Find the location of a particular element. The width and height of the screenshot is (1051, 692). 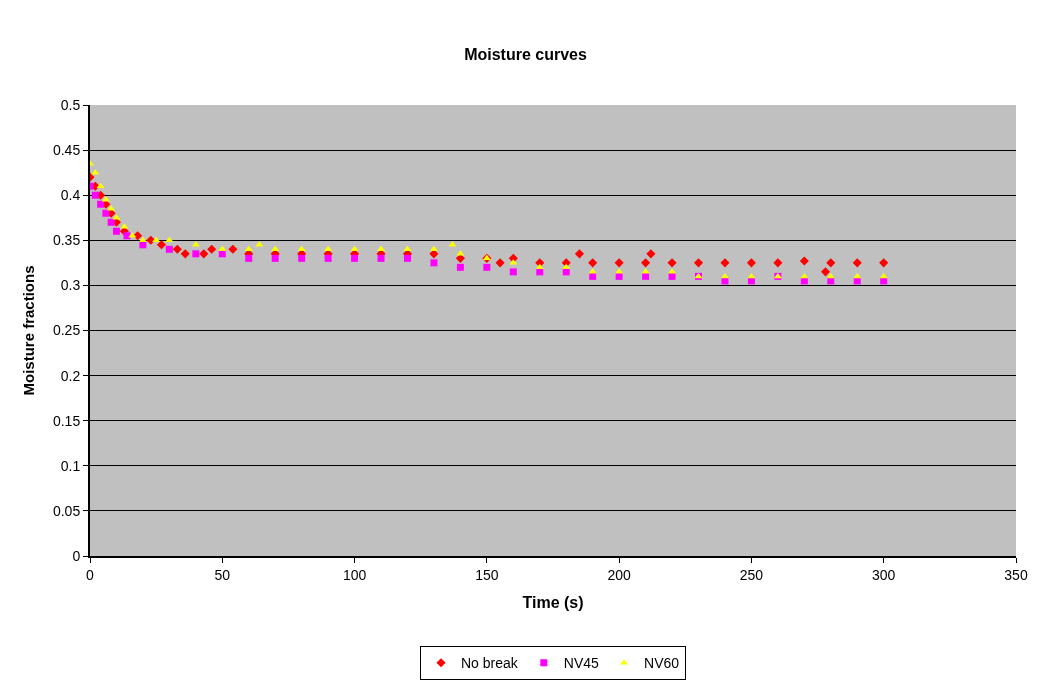

x-tick-label: 350 is located at coordinates (1016, 574).